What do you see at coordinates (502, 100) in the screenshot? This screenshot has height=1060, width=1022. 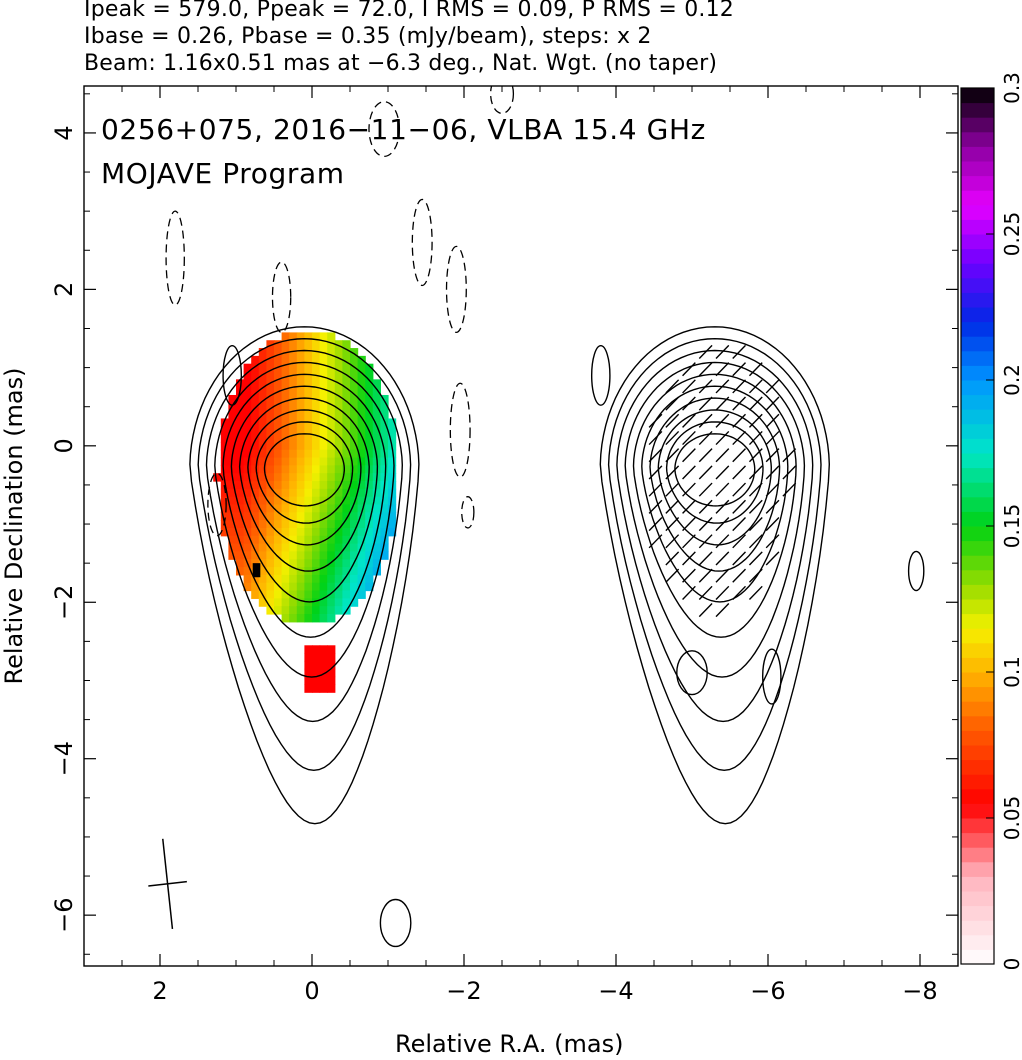 I see `negative-contour` at bounding box center [502, 100].